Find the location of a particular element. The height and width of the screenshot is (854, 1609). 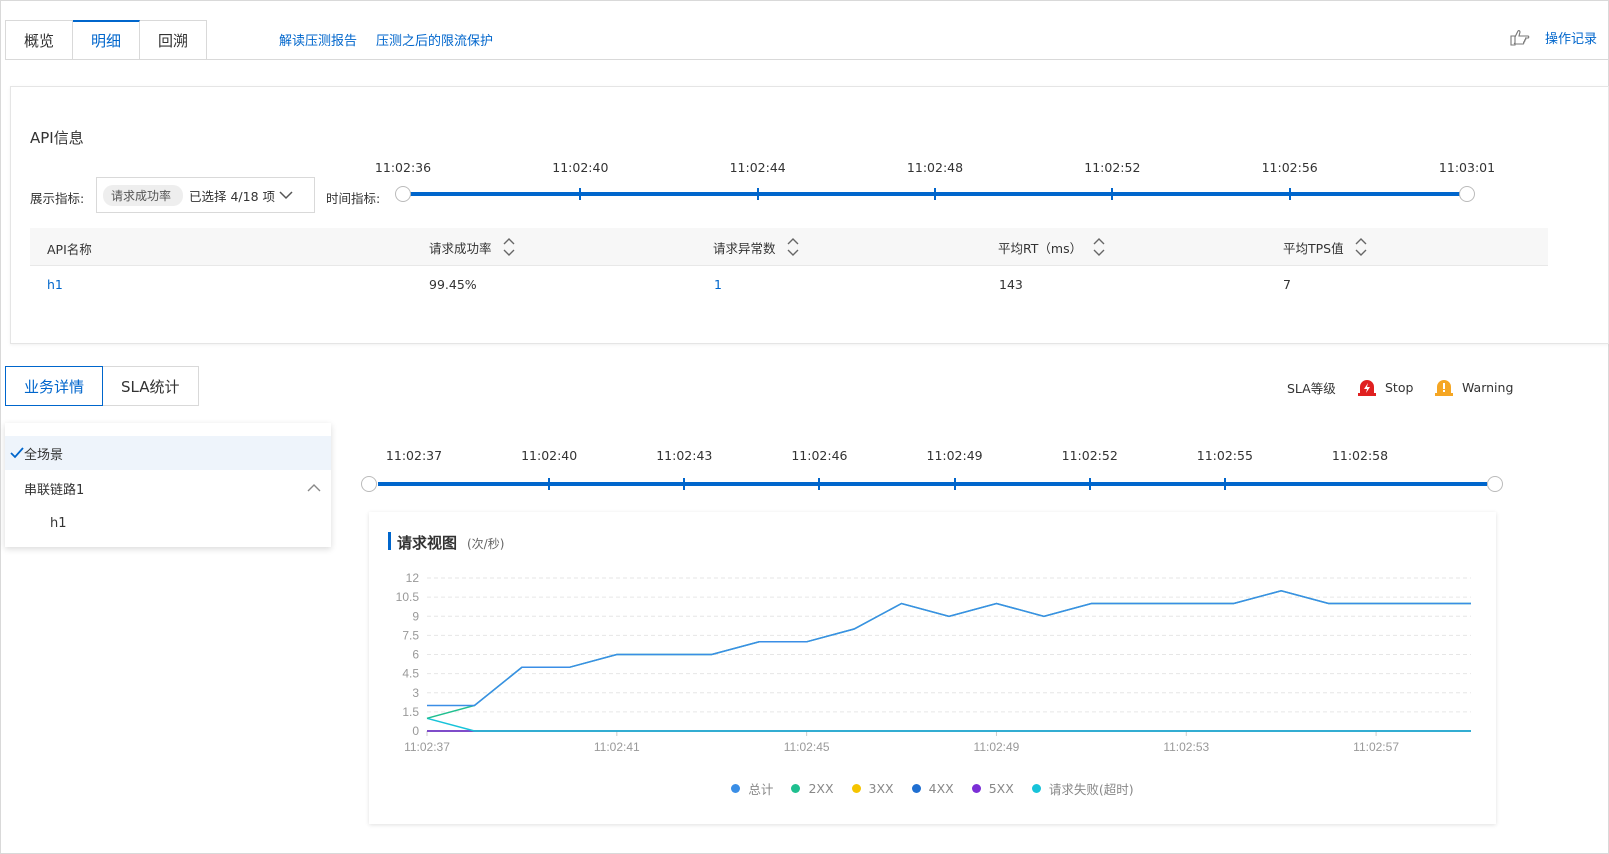

legend-label: 5XX is located at coordinates (1001, 788).